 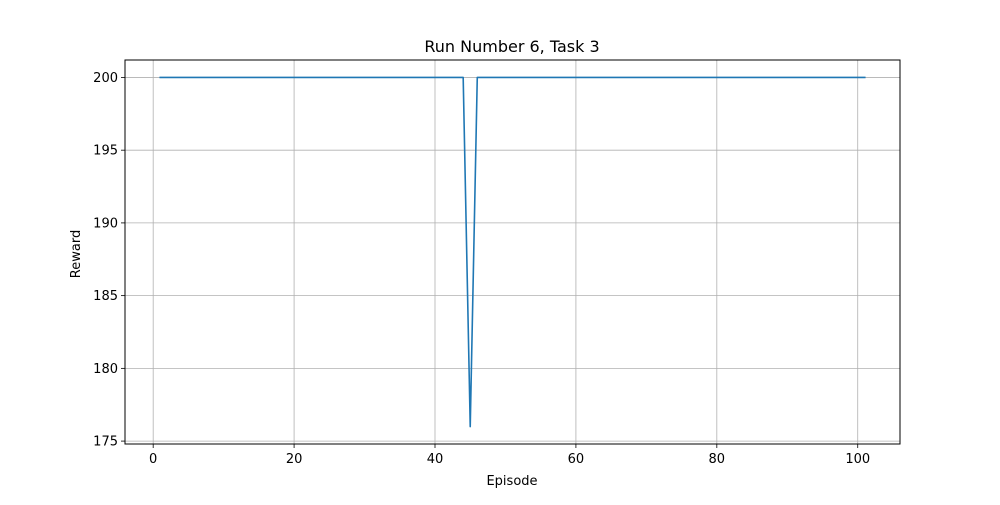 I want to click on x-tick-label: 80, so click(x=717, y=459).